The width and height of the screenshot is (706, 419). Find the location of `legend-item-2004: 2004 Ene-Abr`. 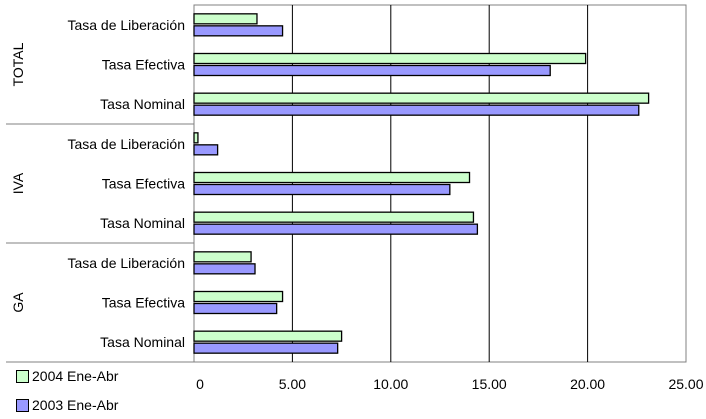

legend-item-2004: 2004 Ene-Abr is located at coordinates (67, 376).